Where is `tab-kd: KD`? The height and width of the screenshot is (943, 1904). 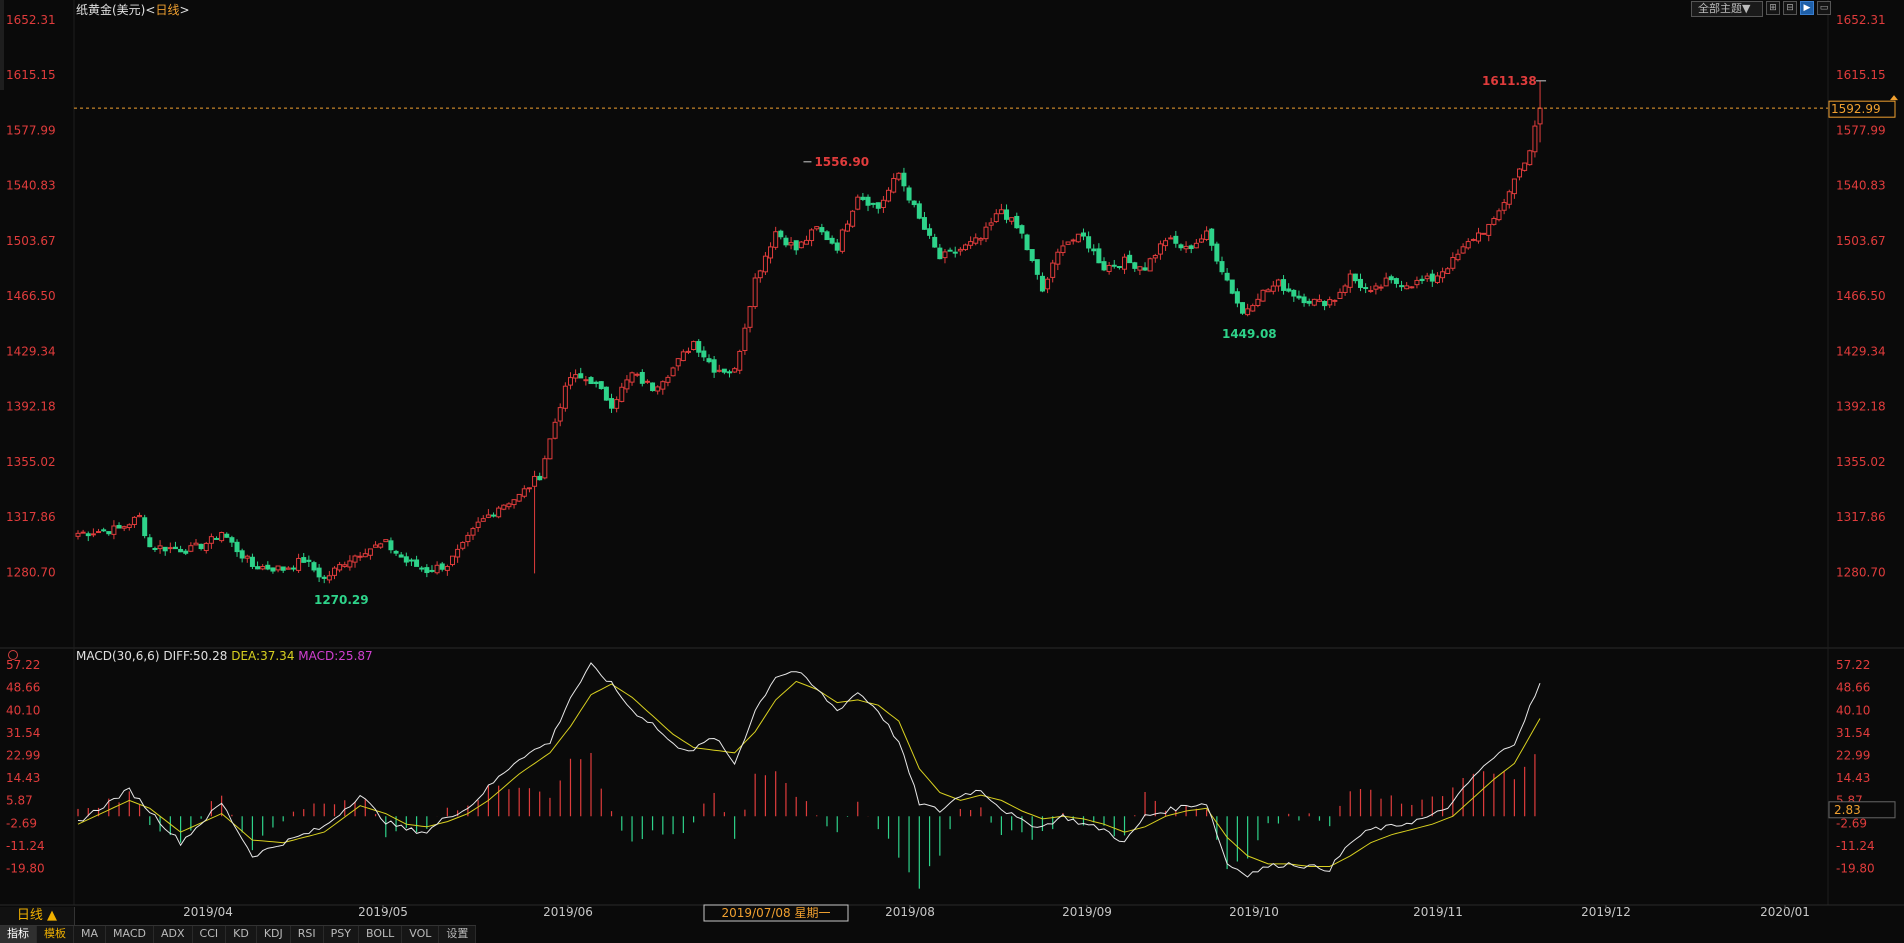
tab-kd: KD is located at coordinates (241, 934).